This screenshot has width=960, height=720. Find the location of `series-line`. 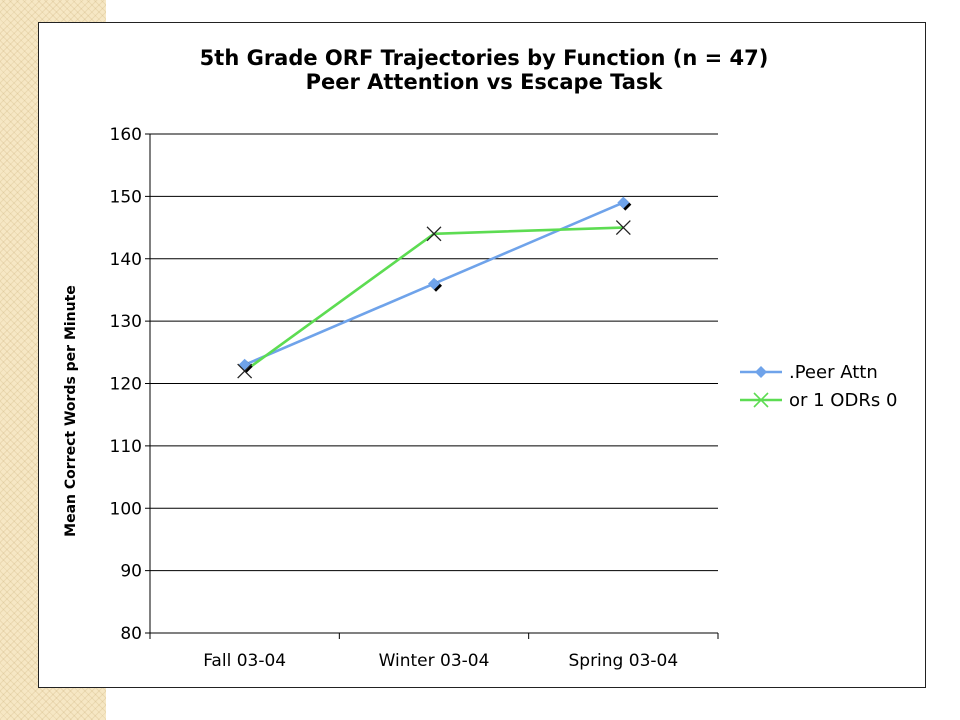

series-line is located at coordinates (433, 299).